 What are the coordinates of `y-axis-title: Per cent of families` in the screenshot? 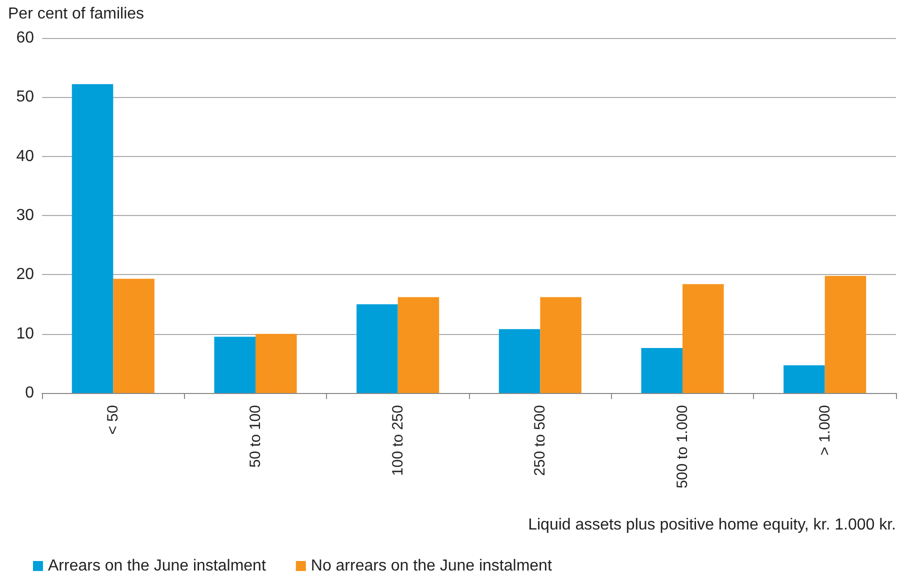 It's located at (76, 14).